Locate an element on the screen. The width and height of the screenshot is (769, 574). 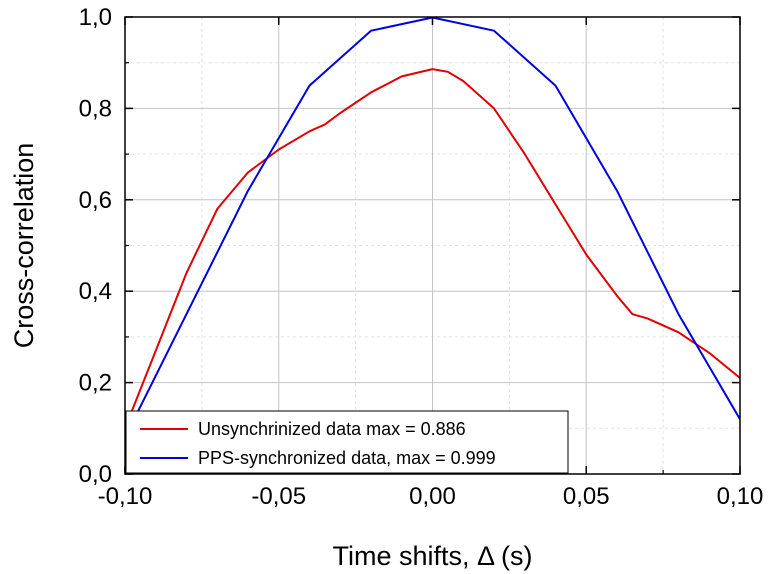
legend-box is located at coordinates (347, 442).